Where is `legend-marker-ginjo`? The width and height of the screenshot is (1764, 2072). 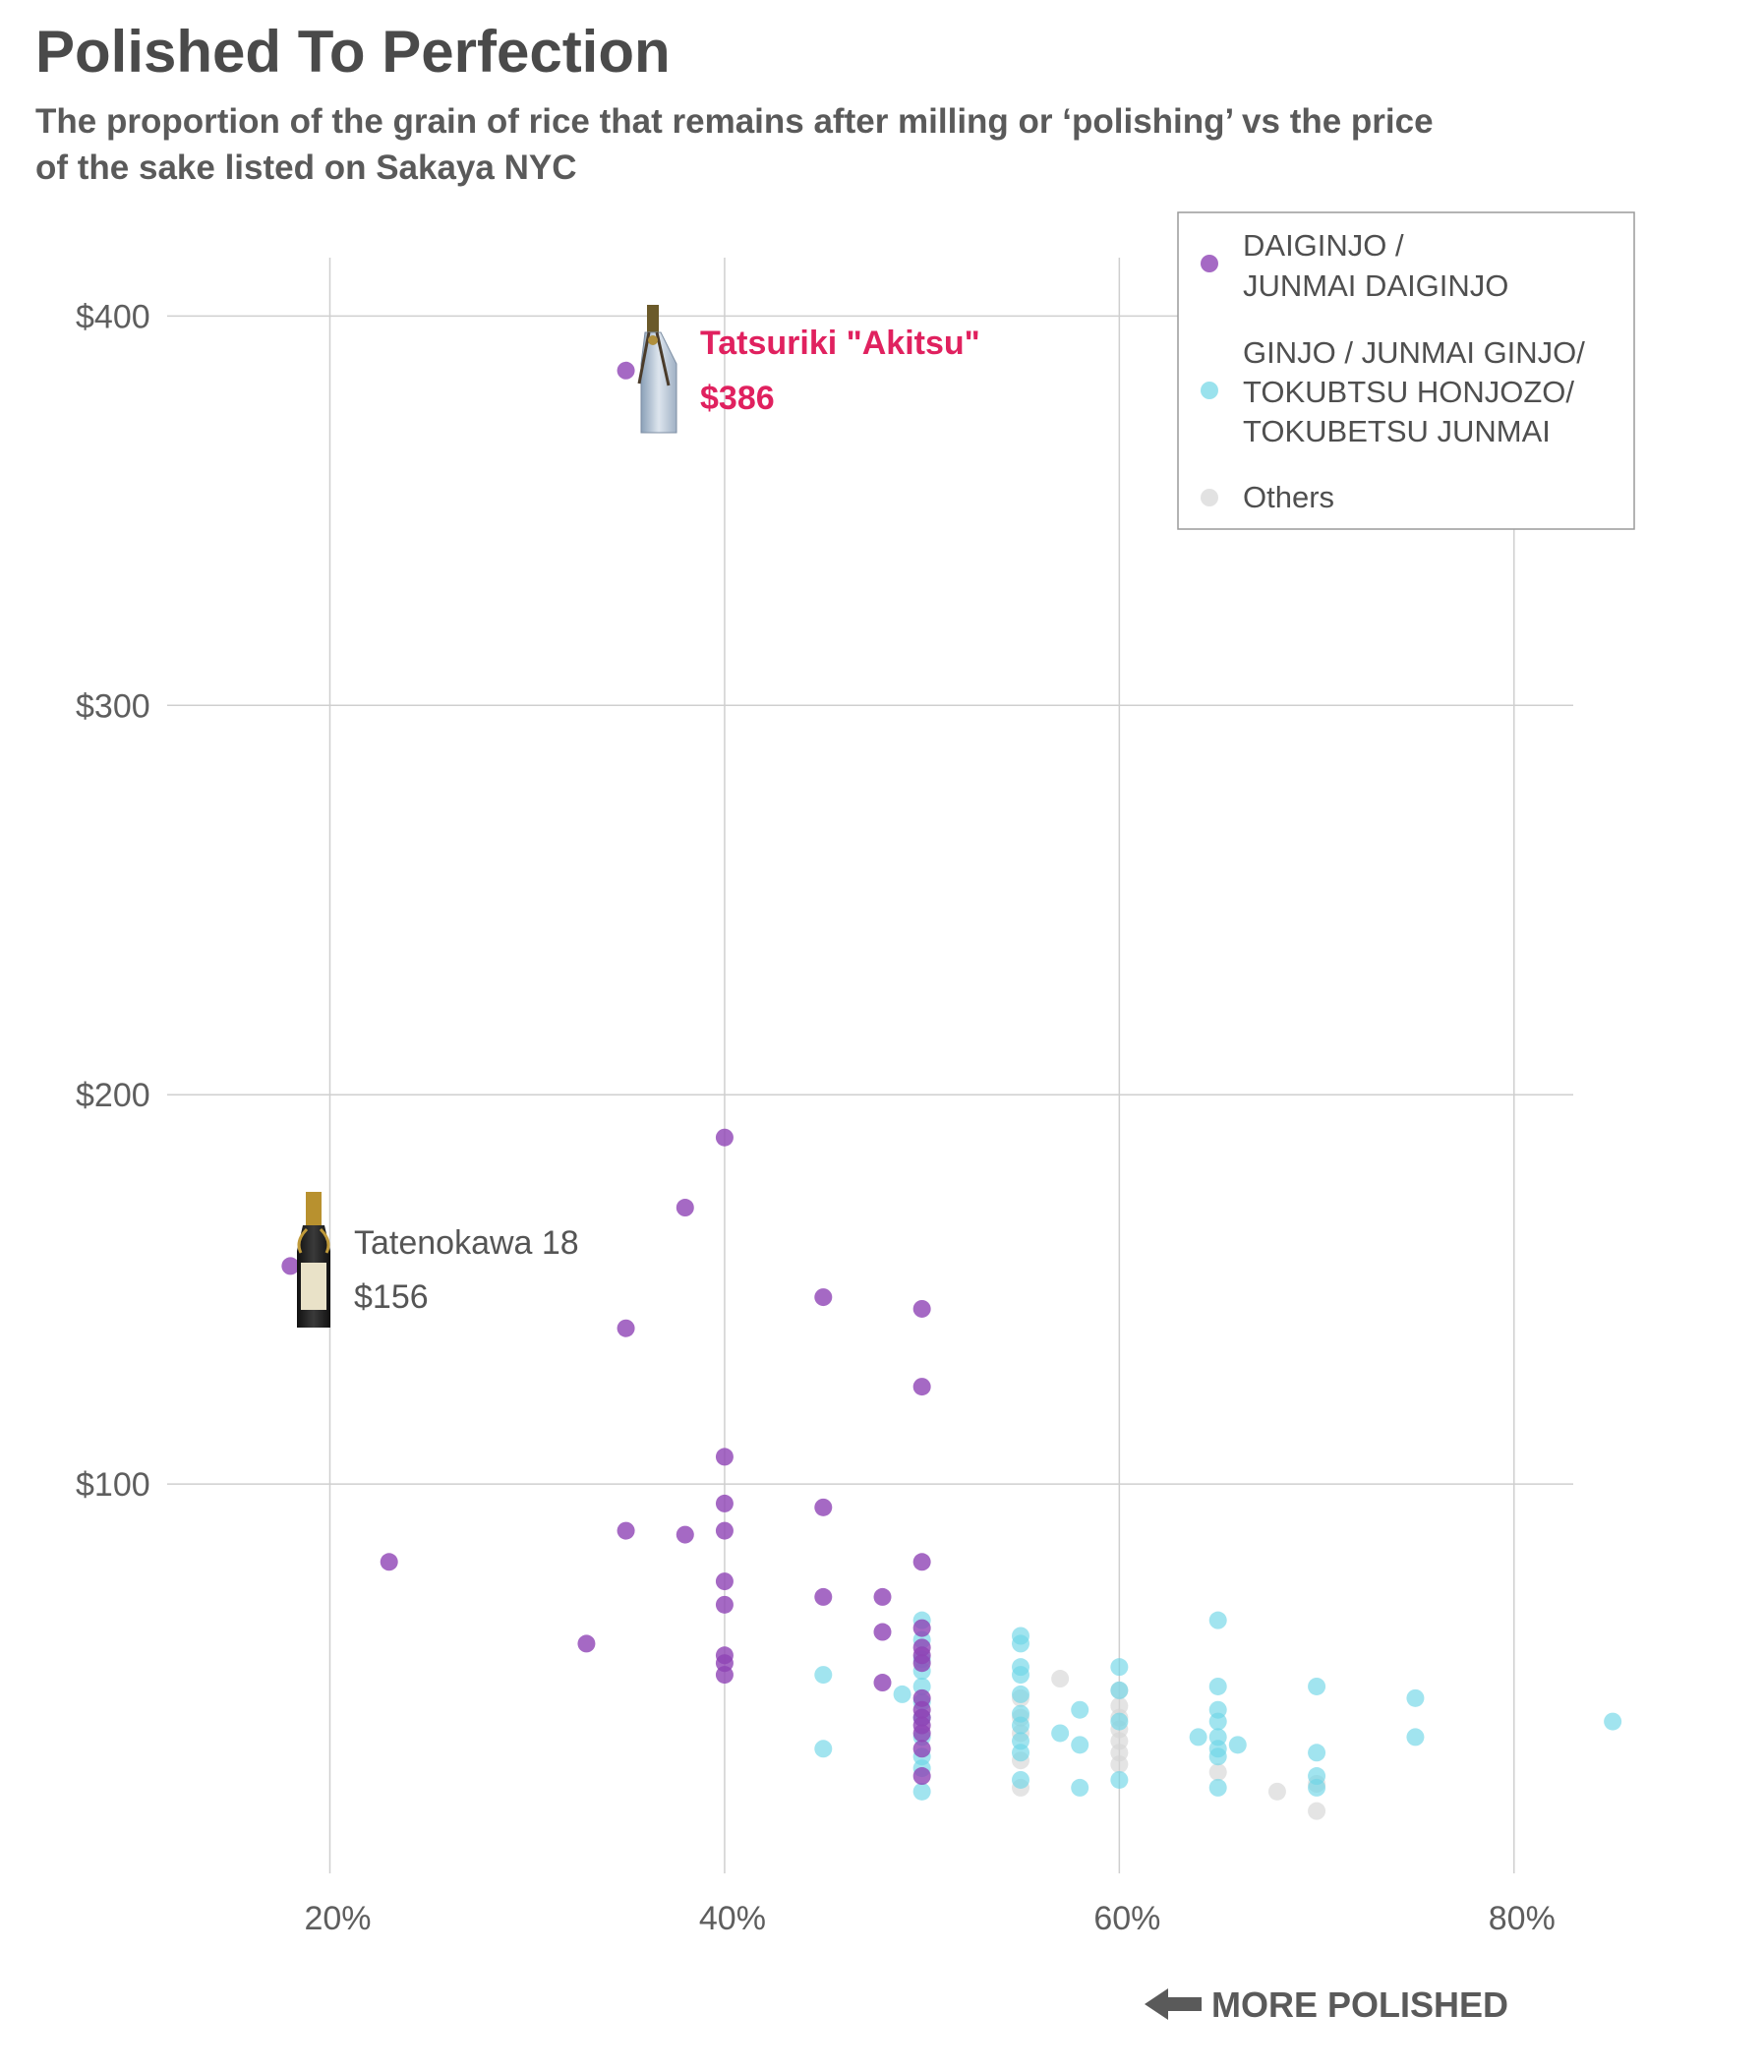
legend-marker-ginjo is located at coordinates (1209, 390).